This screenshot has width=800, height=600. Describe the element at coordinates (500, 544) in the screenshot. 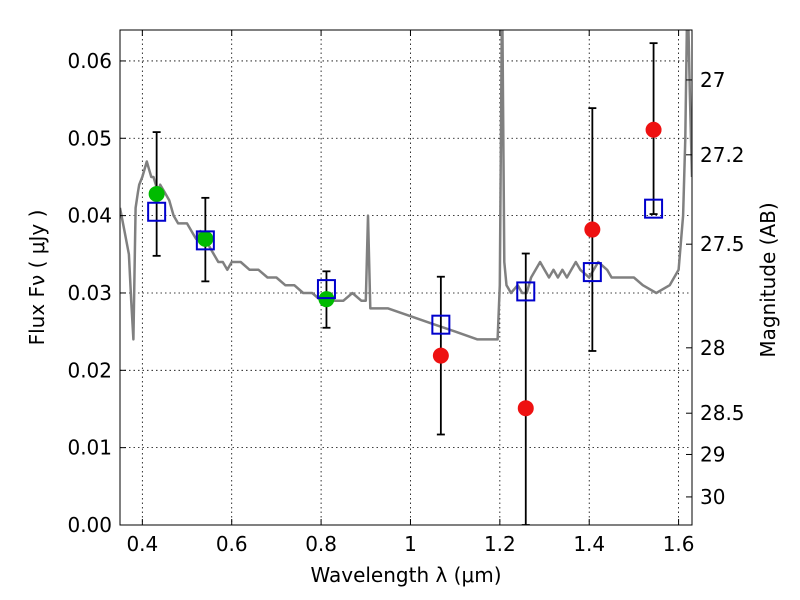

I see `x-tick-label: 1.2` at that location.